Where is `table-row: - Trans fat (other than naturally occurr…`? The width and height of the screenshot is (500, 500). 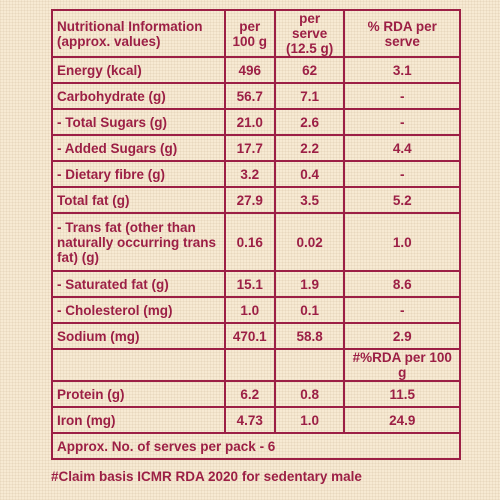
table-row: - Trans fat (other than naturally occurr… is located at coordinates (256, 242).